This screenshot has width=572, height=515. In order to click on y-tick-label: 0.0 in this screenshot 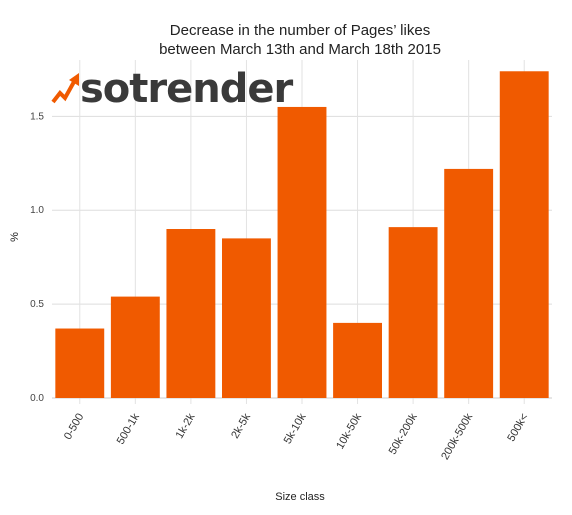, I will do `click(37, 398)`.